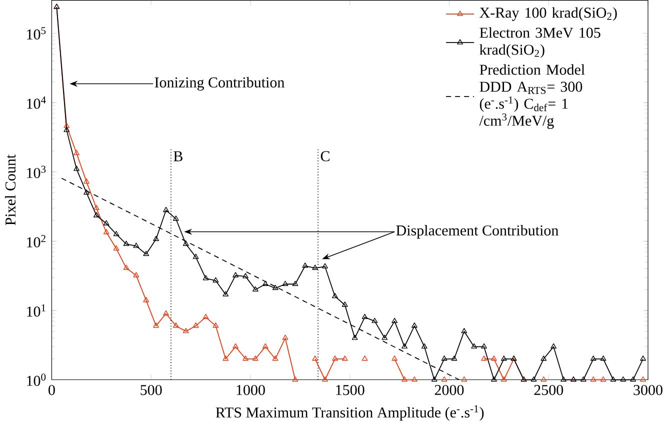 Image resolution: width=668 pixels, height=426 pixels. What do you see at coordinates (532, 97) in the screenshot?
I see `text: Prediction Model DDD A$_{RTS}$= 300 (e$^{-}$.s$^{-1}$) C$_{def}$= 1 /cm$^{3}$/MeV/g` at bounding box center [532, 97].